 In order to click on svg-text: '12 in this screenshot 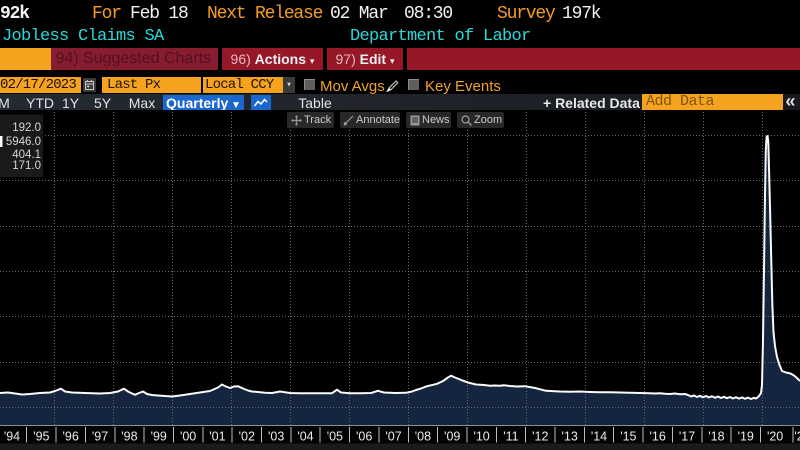, I will do `click(540, 437)`.